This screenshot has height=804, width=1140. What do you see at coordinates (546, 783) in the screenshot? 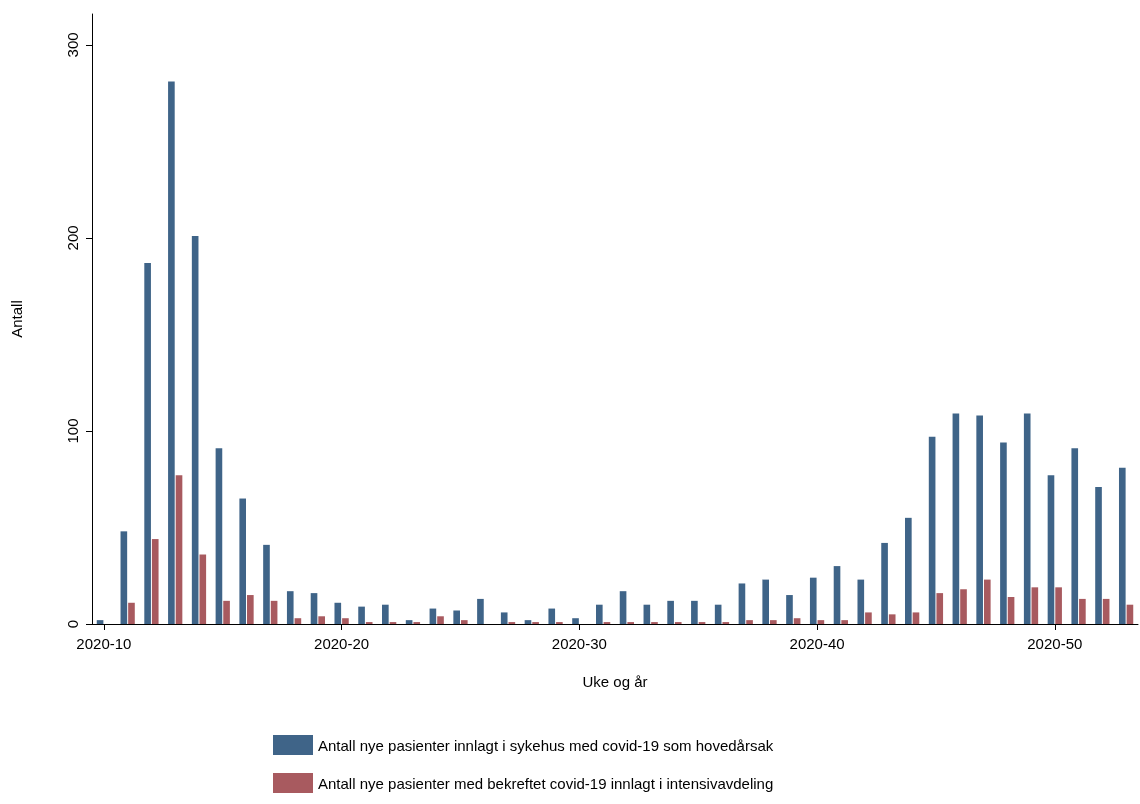
I see `legend-label: Antall nye pasienter med bekreftet covid-19 innlagt i intensivavdeling` at bounding box center [546, 783].